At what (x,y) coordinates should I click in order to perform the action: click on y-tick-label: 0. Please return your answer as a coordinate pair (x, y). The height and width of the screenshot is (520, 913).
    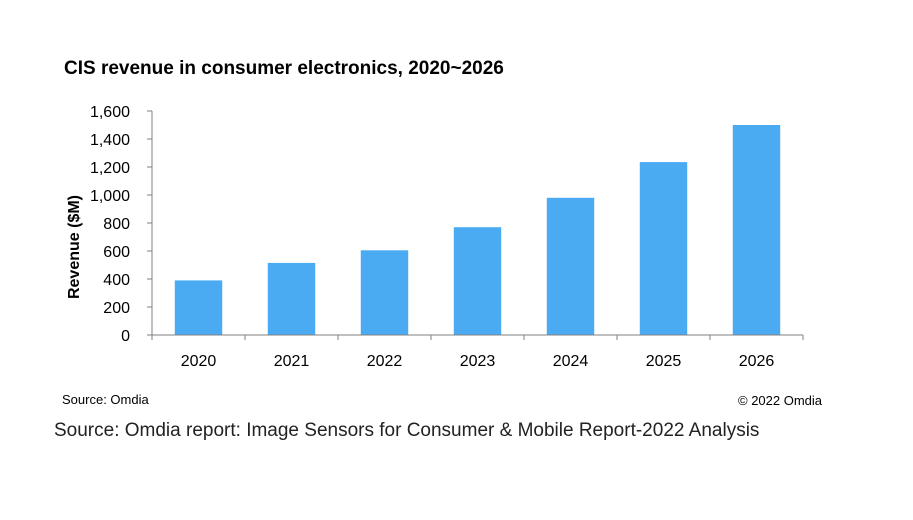
    Looking at the image, I should click on (125, 336).